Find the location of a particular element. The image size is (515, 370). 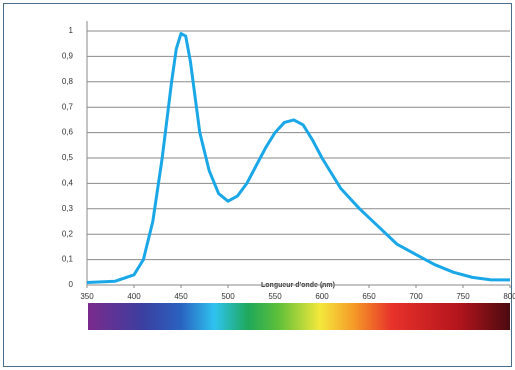

y-tick-label: 0,6 is located at coordinates (68, 132).